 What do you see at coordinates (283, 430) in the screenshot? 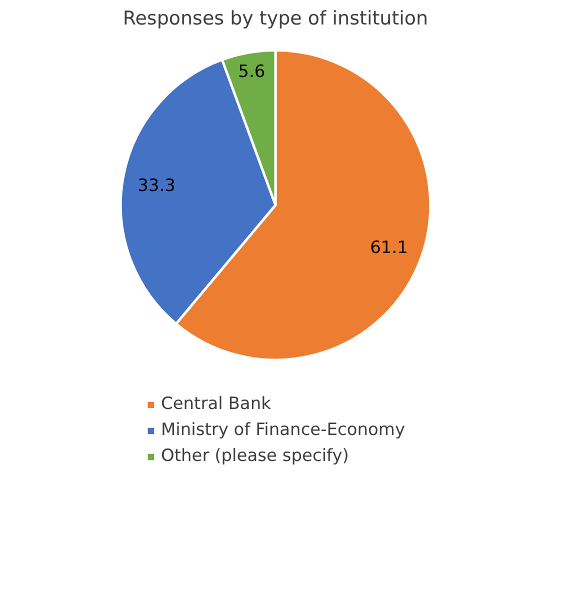
I see `legend-label: Ministry of Finance-Economy` at bounding box center [283, 430].